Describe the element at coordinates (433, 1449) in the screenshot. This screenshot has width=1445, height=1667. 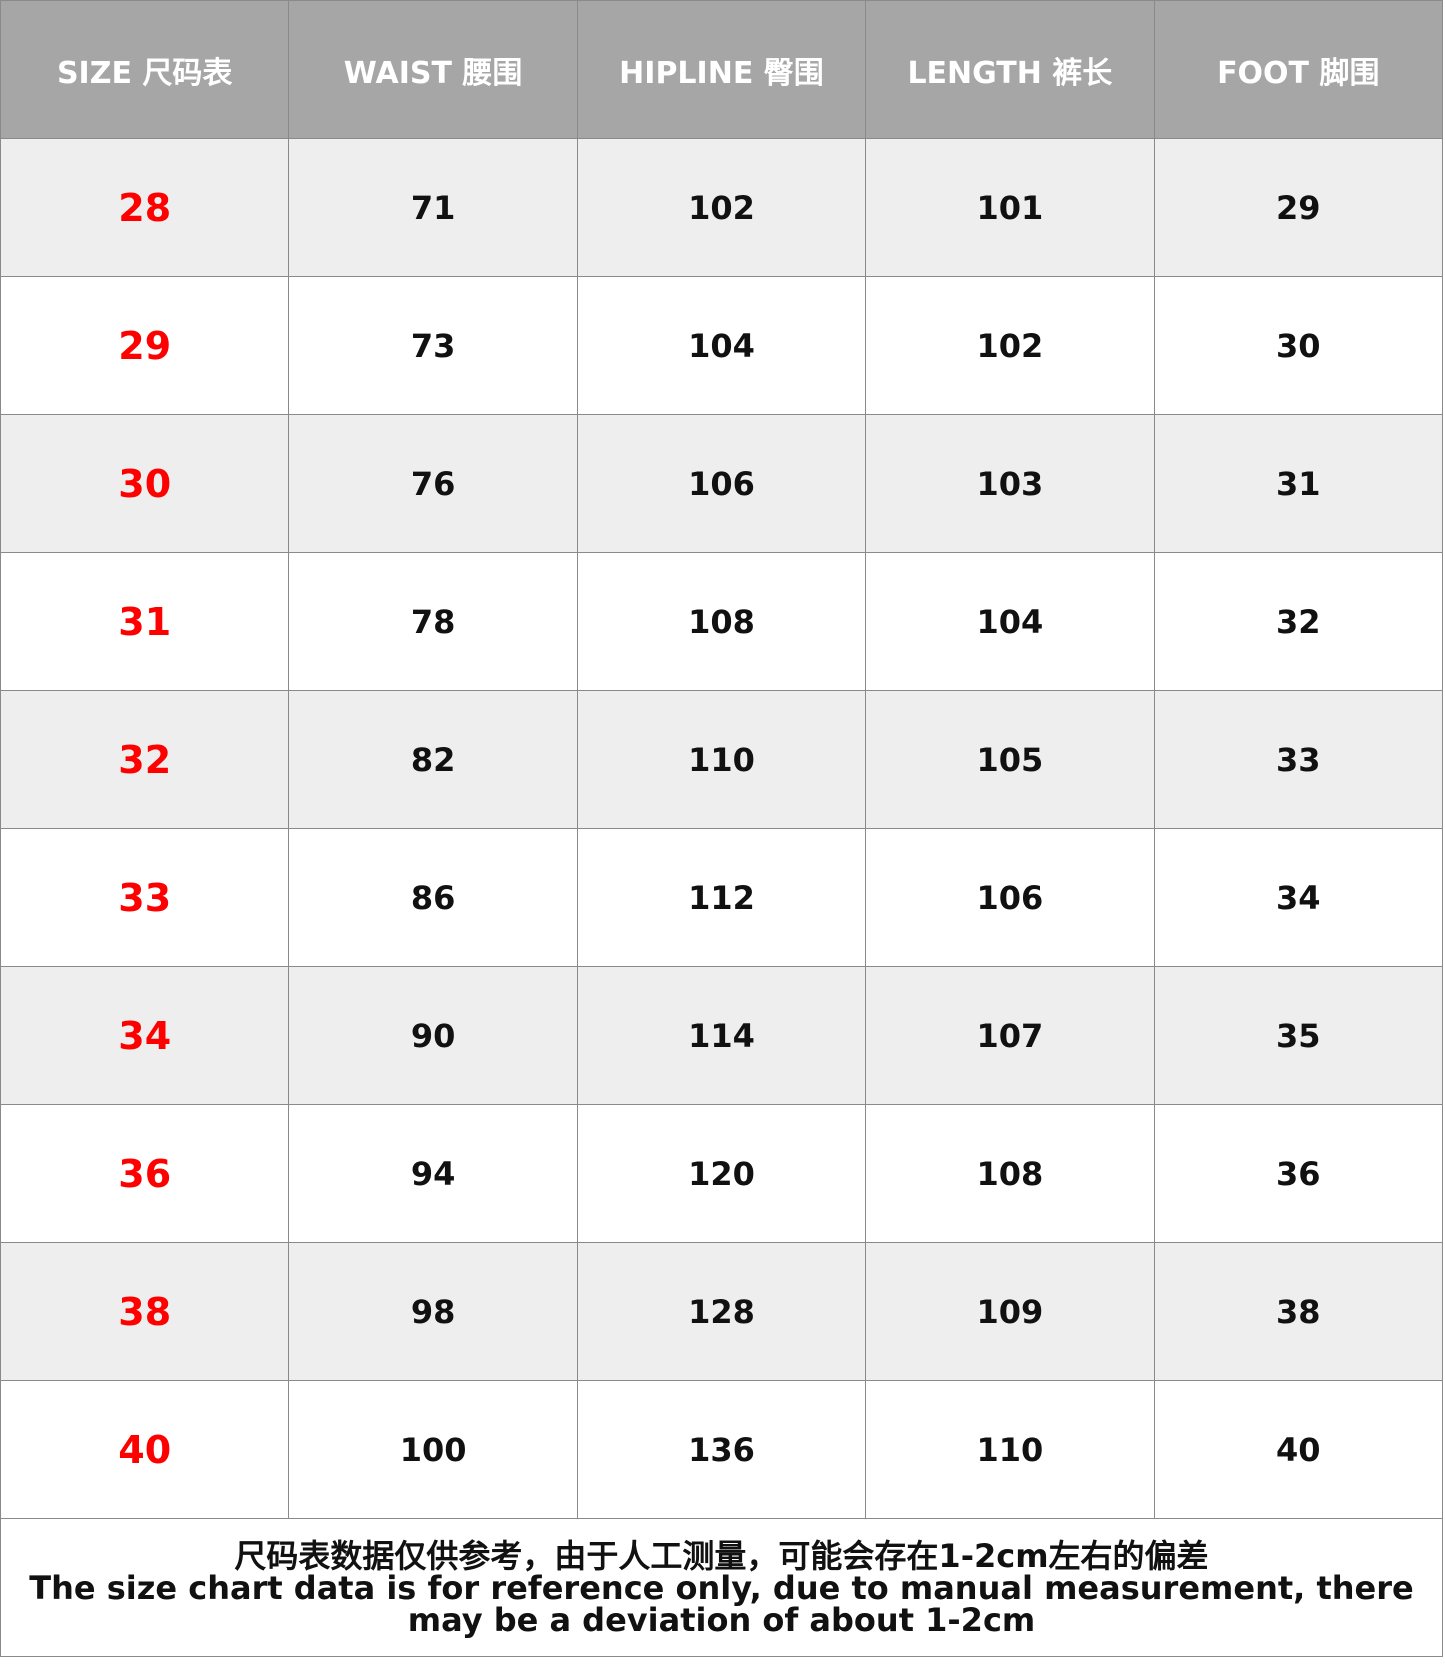
I see `measurement-cell: 100` at that location.